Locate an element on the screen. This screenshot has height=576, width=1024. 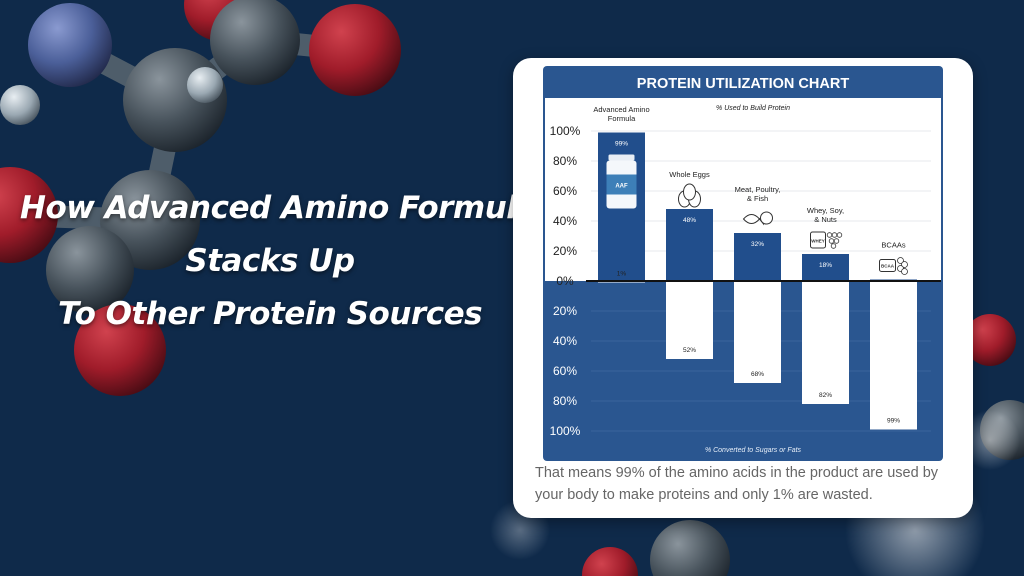
bar-value-label: 48% is located at coordinates (689, 220).